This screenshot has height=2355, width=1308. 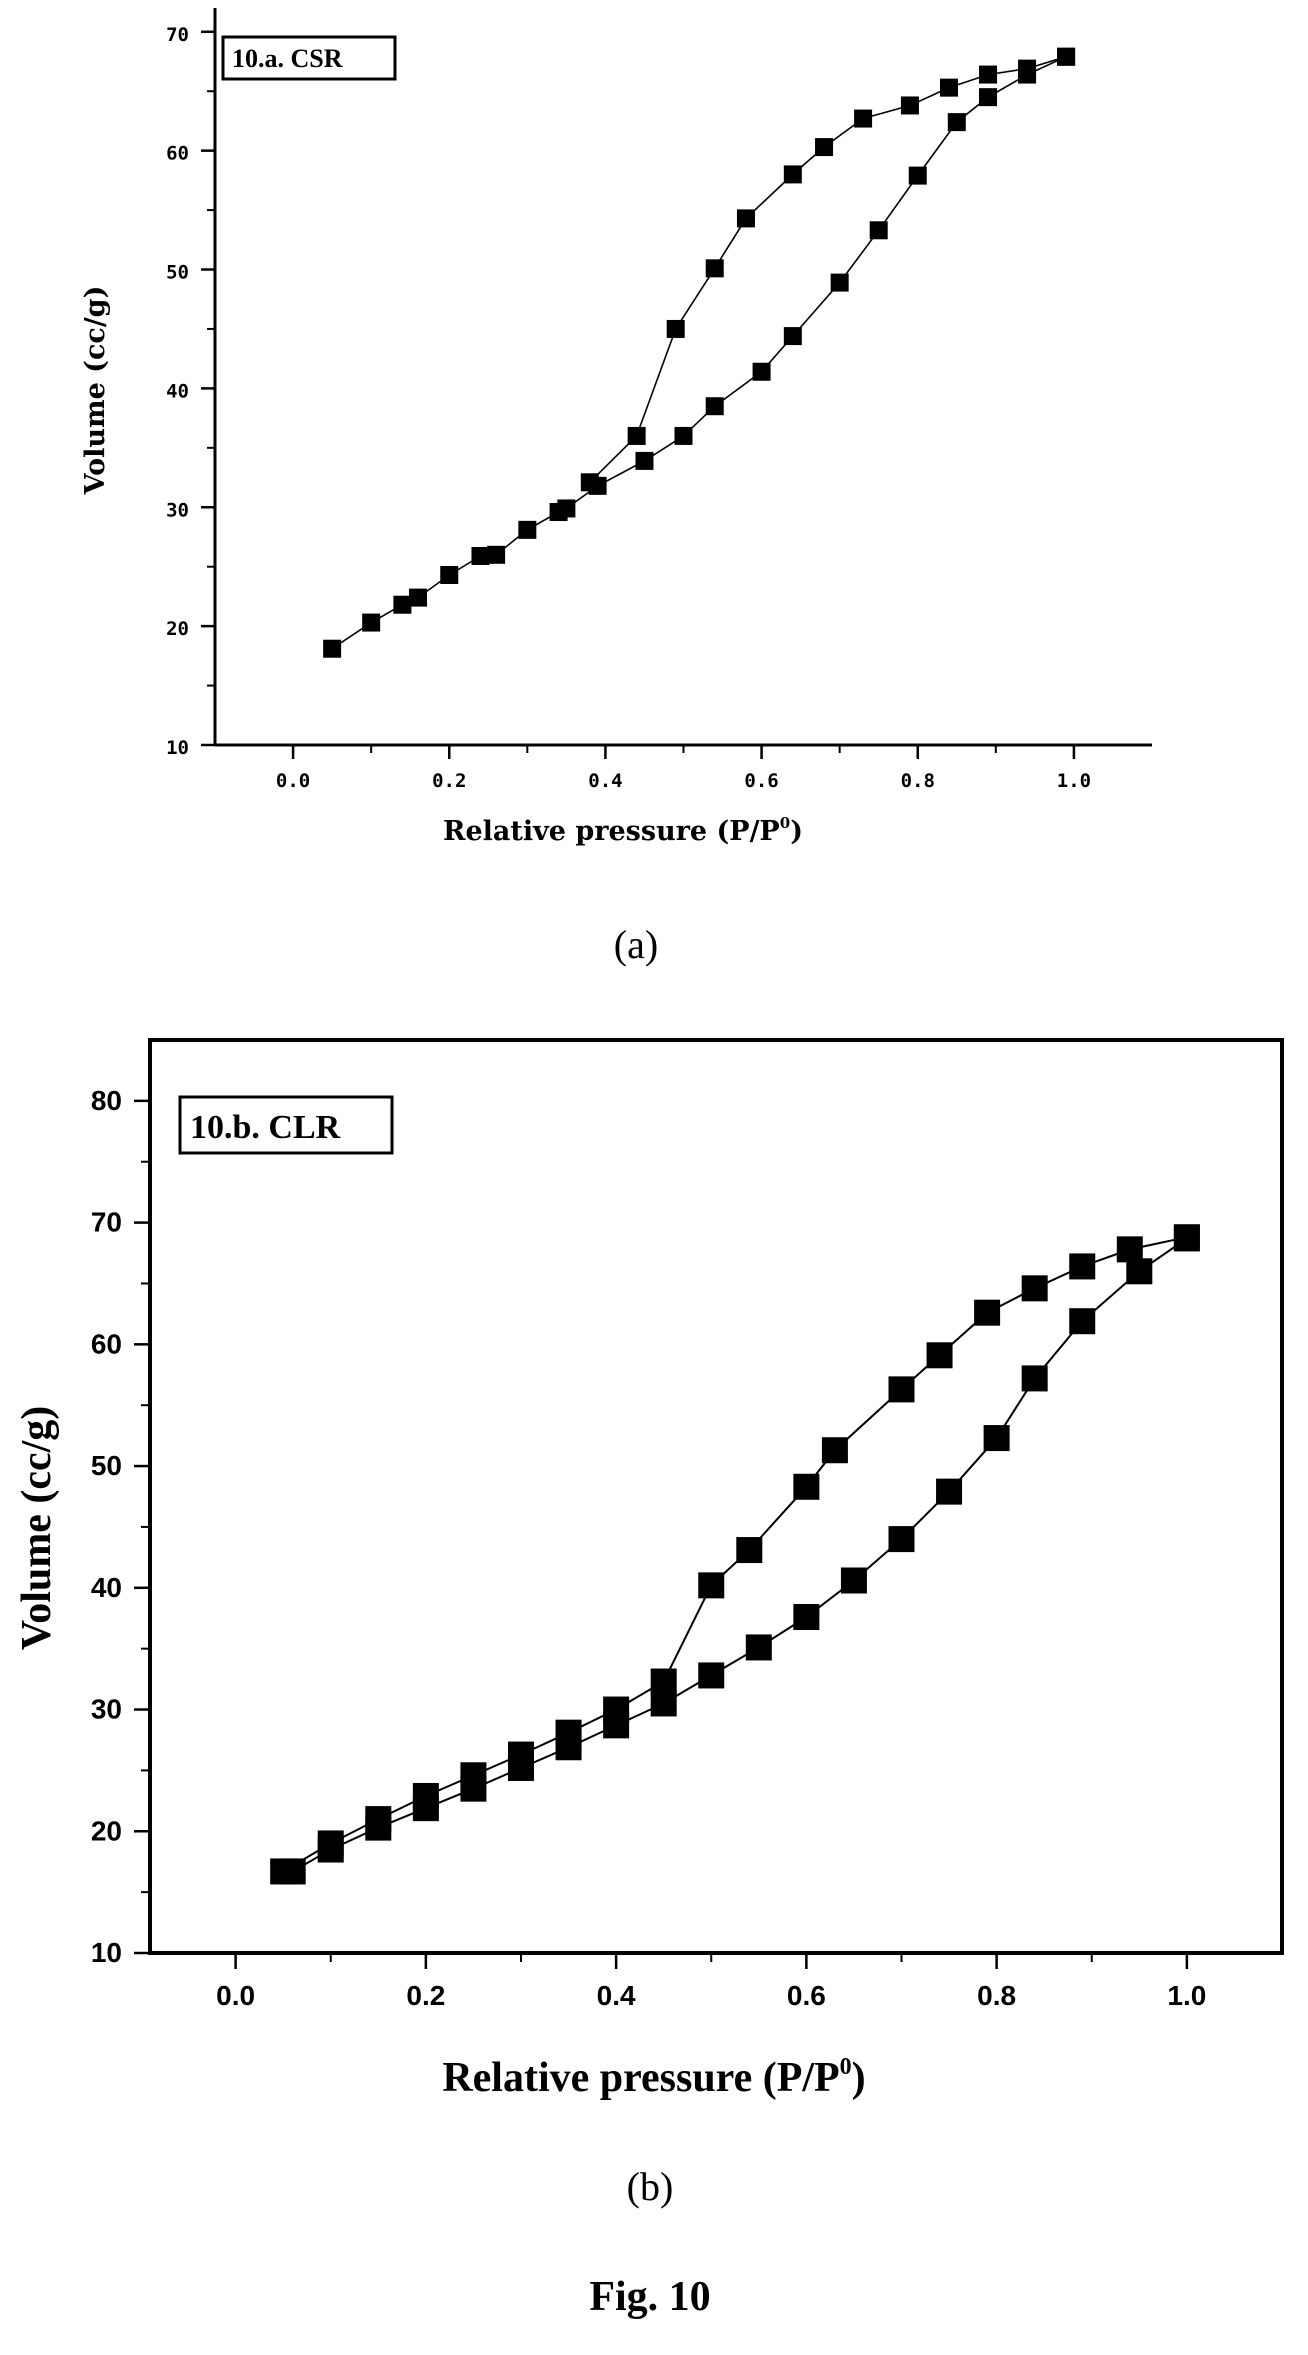 What do you see at coordinates (425, 1995) in the screenshot?
I see `chart-b-x-tick-label: 0.2` at bounding box center [425, 1995].